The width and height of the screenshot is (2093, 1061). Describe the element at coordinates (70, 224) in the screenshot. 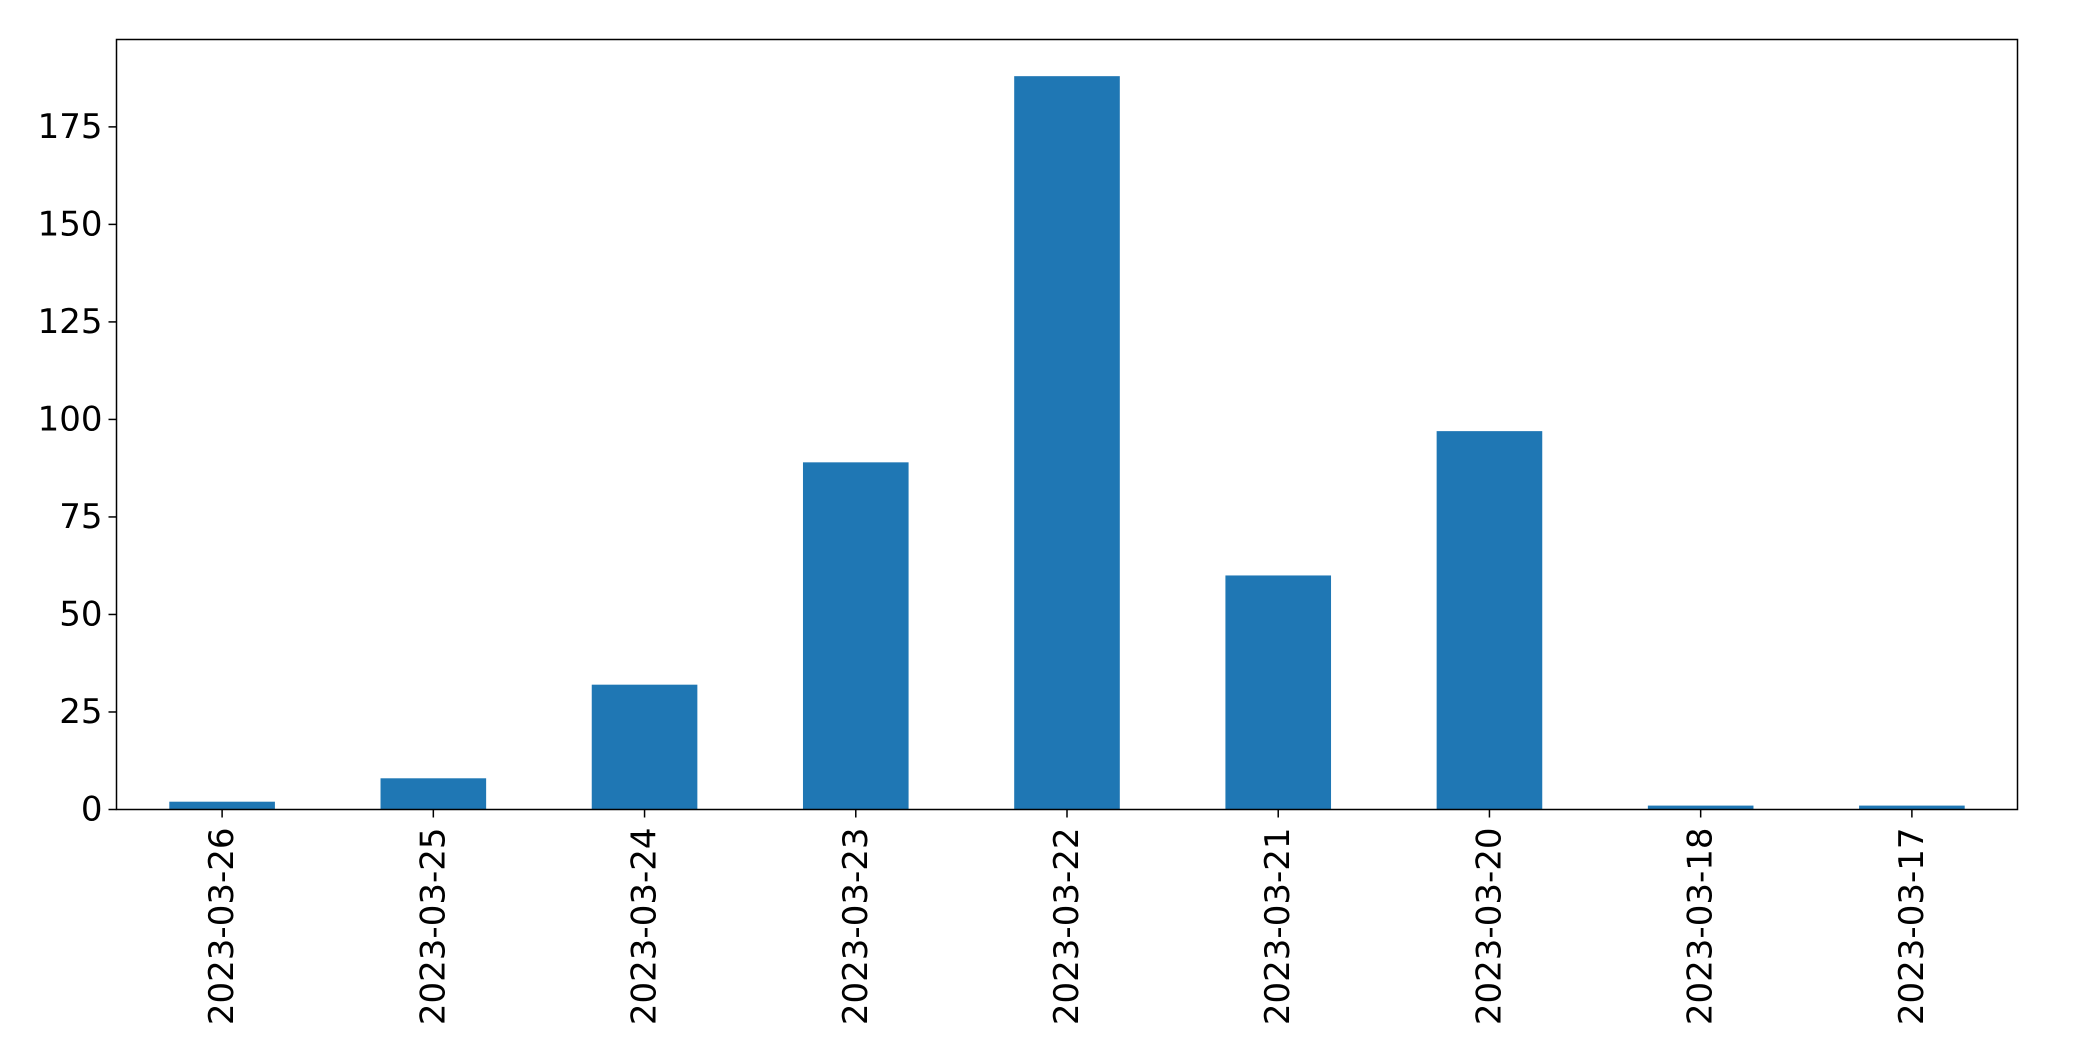

I see `y-tick-label: 150` at that location.